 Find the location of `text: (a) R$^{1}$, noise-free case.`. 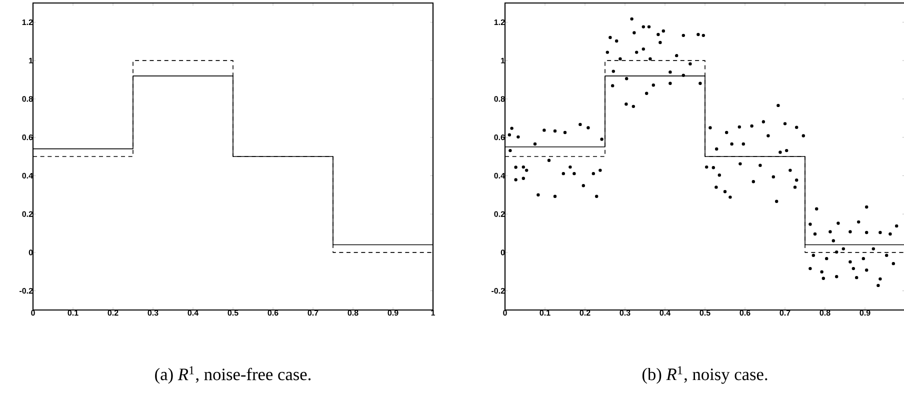

text: (a) R$^{1}$, noise-free case. is located at coordinates (233, 375).